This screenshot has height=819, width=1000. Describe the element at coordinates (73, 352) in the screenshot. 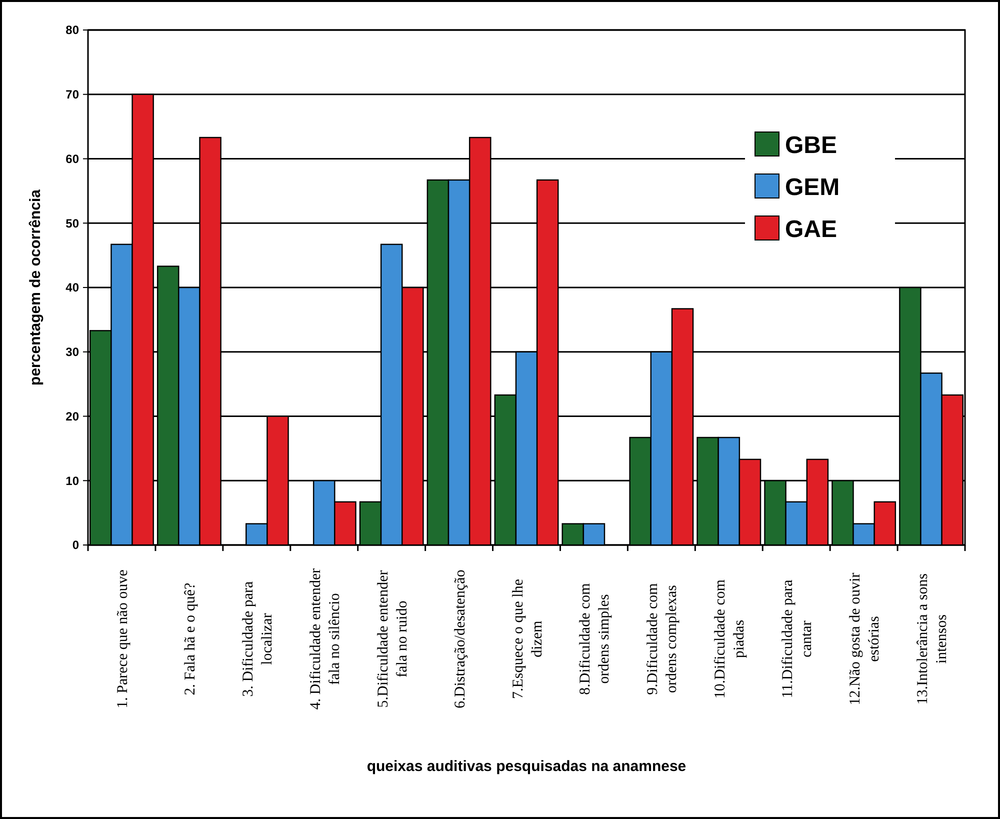

I see `y-tick-label: 30` at that location.